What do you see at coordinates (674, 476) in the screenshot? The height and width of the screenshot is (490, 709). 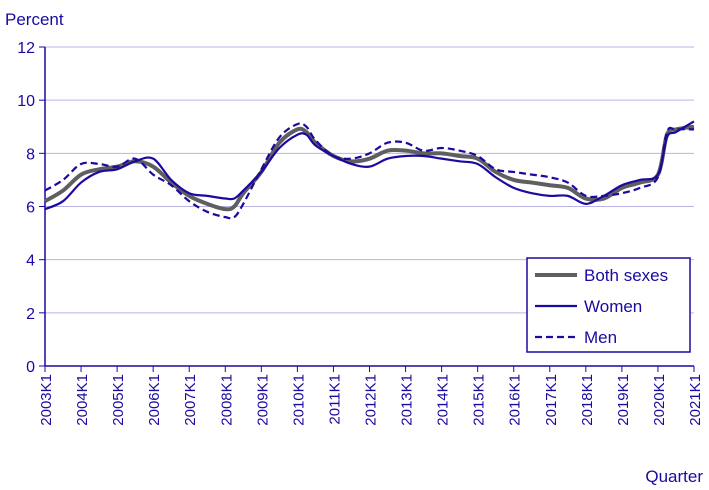 I see `x-axis-label: Quarter` at bounding box center [674, 476].